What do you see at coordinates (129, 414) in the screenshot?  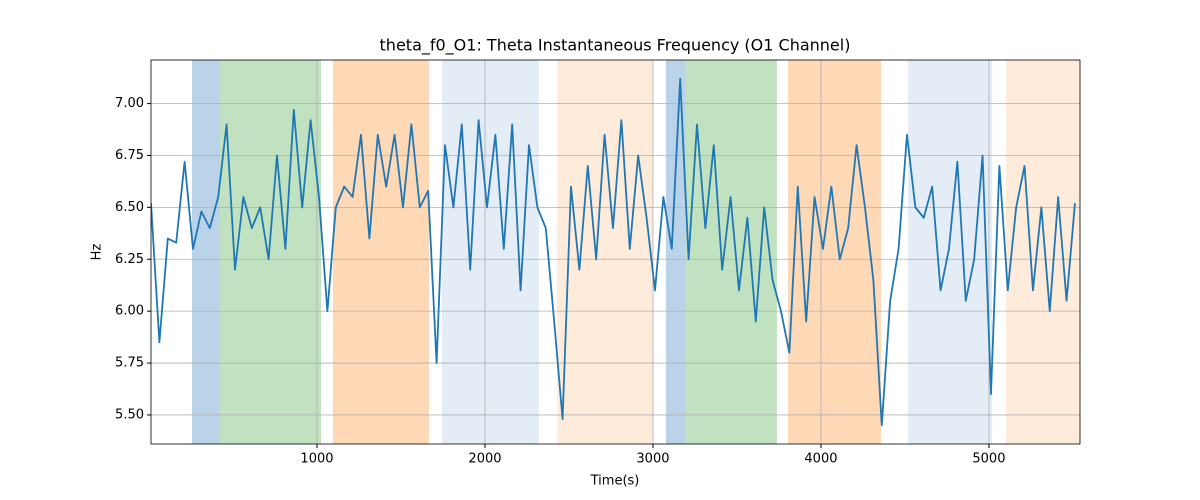 I see `y-tick-label: 5.50` at bounding box center [129, 414].